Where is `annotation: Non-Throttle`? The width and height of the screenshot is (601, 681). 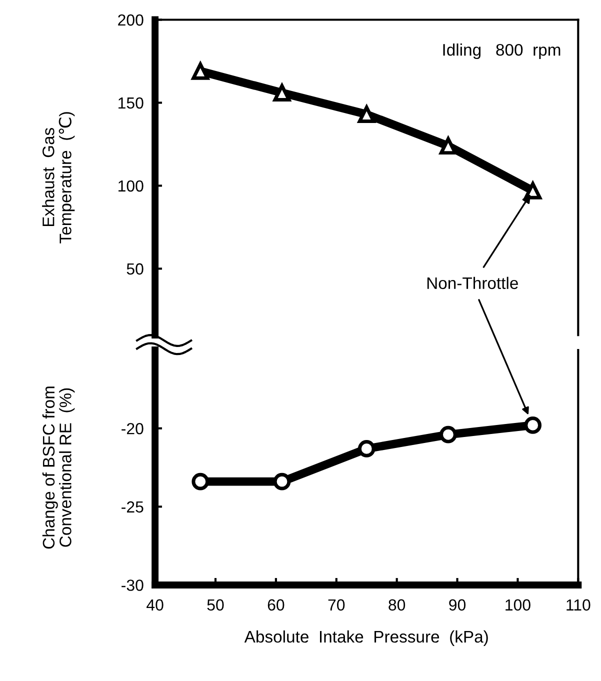
annotation: Non-Throttle is located at coordinates (472, 283).